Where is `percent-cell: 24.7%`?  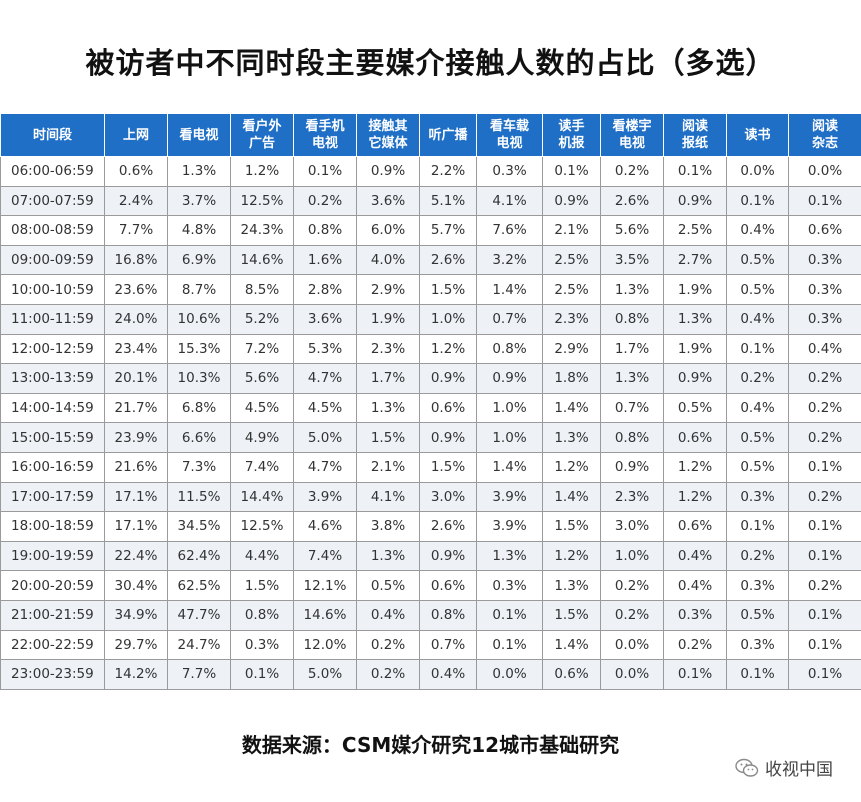 percent-cell: 24.7% is located at coordinates (199, 645).